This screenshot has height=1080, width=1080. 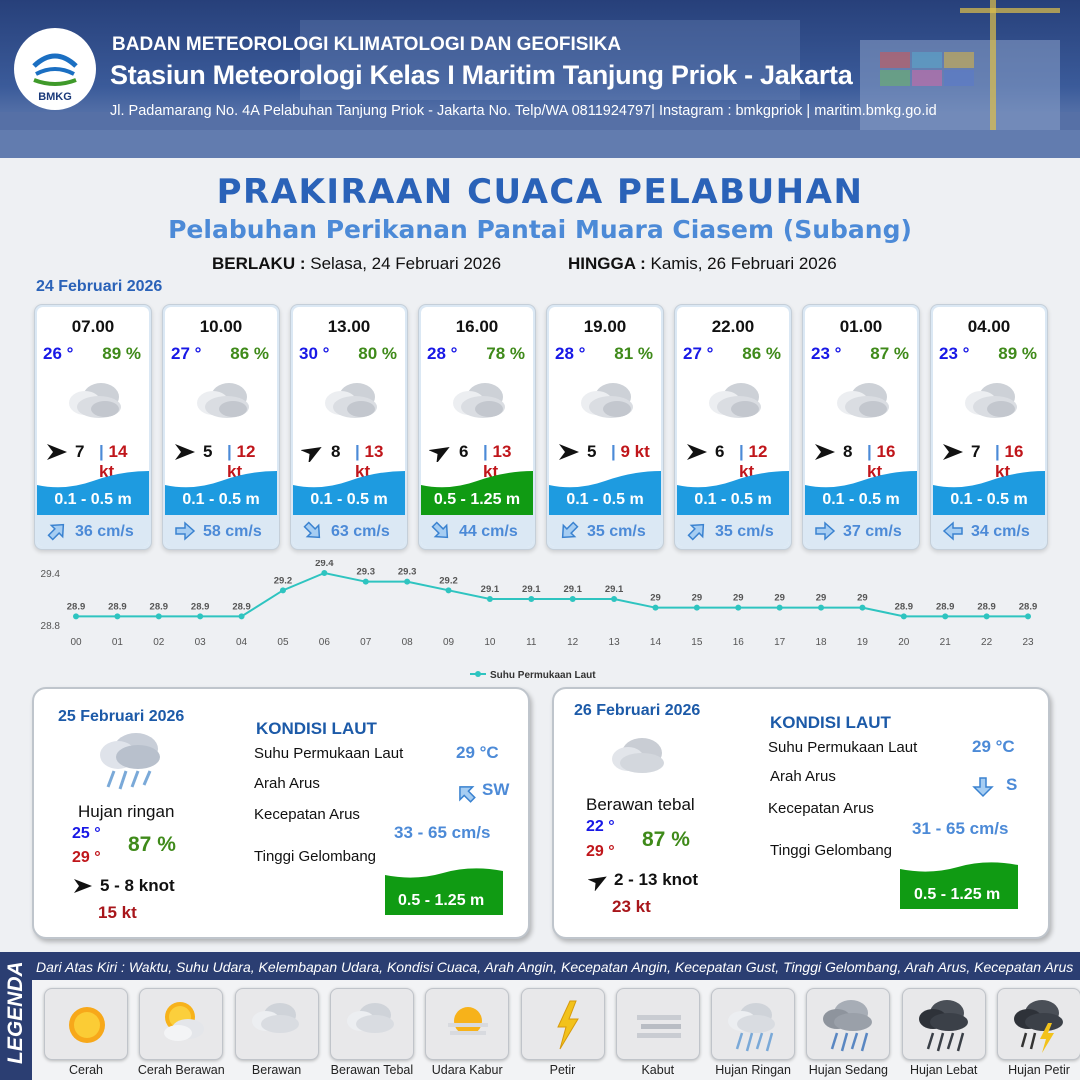 I want to click on day2-gust: 15 kt, so click(x=117, y=912).